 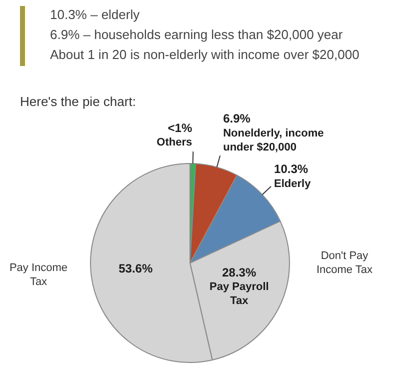 I want to click on data-label: 28.3%, so click(x=239, y=272).